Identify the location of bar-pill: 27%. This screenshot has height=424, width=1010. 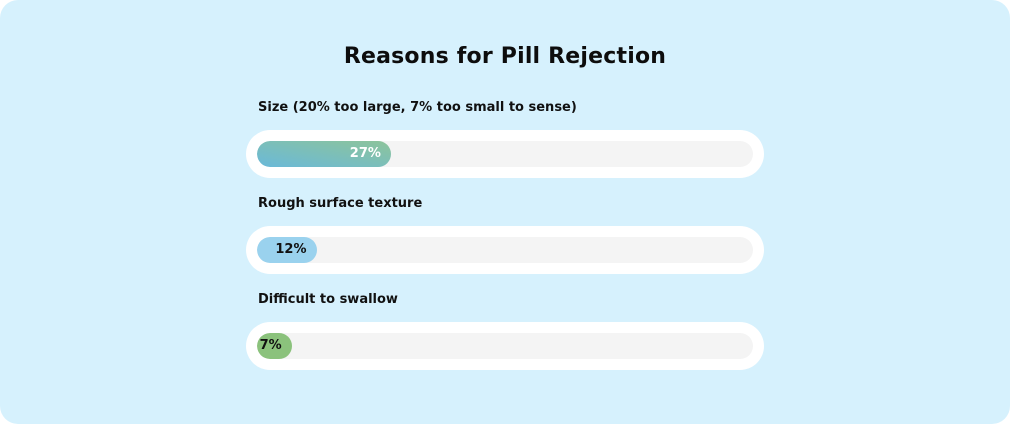
(505, 154).